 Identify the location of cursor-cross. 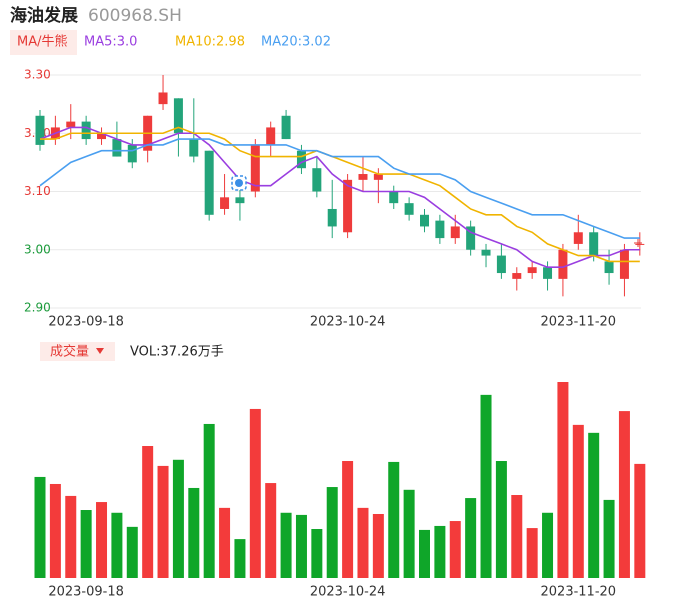
(638, 243).